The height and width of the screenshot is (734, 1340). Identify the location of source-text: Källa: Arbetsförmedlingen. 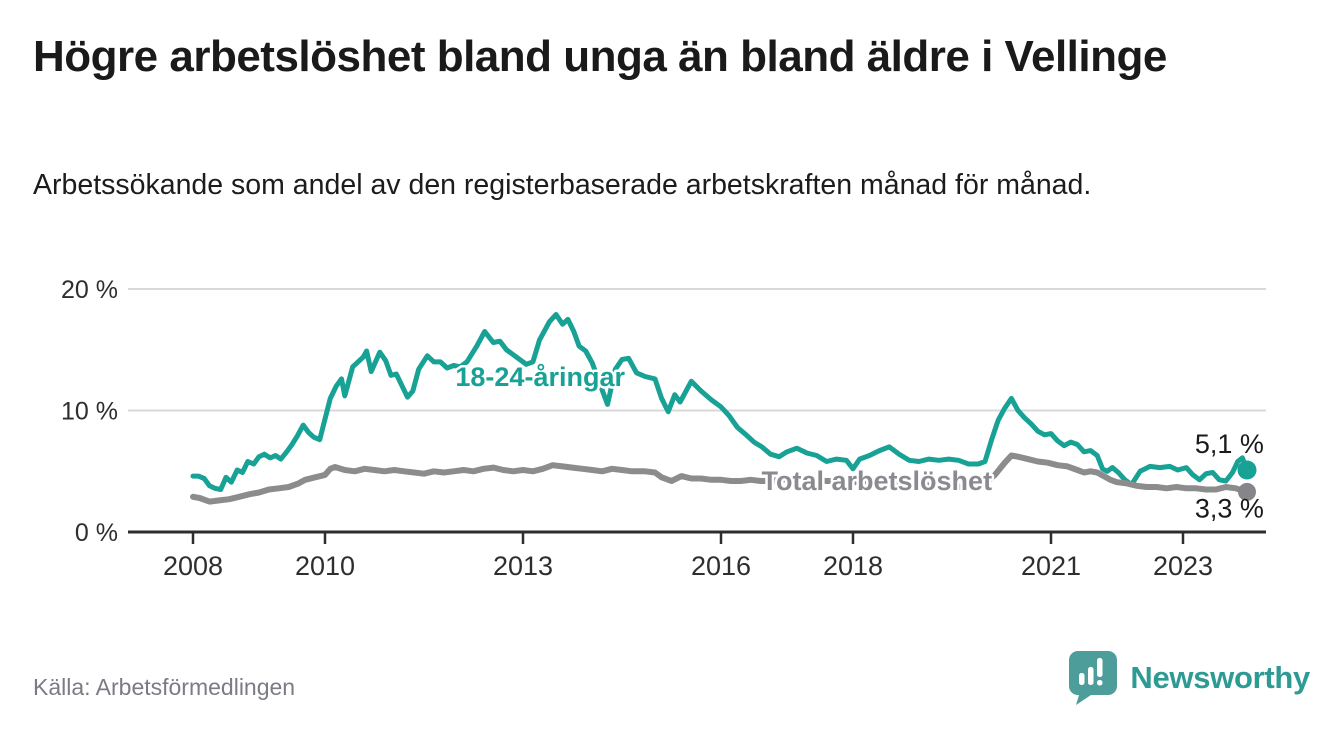
(164, 687).